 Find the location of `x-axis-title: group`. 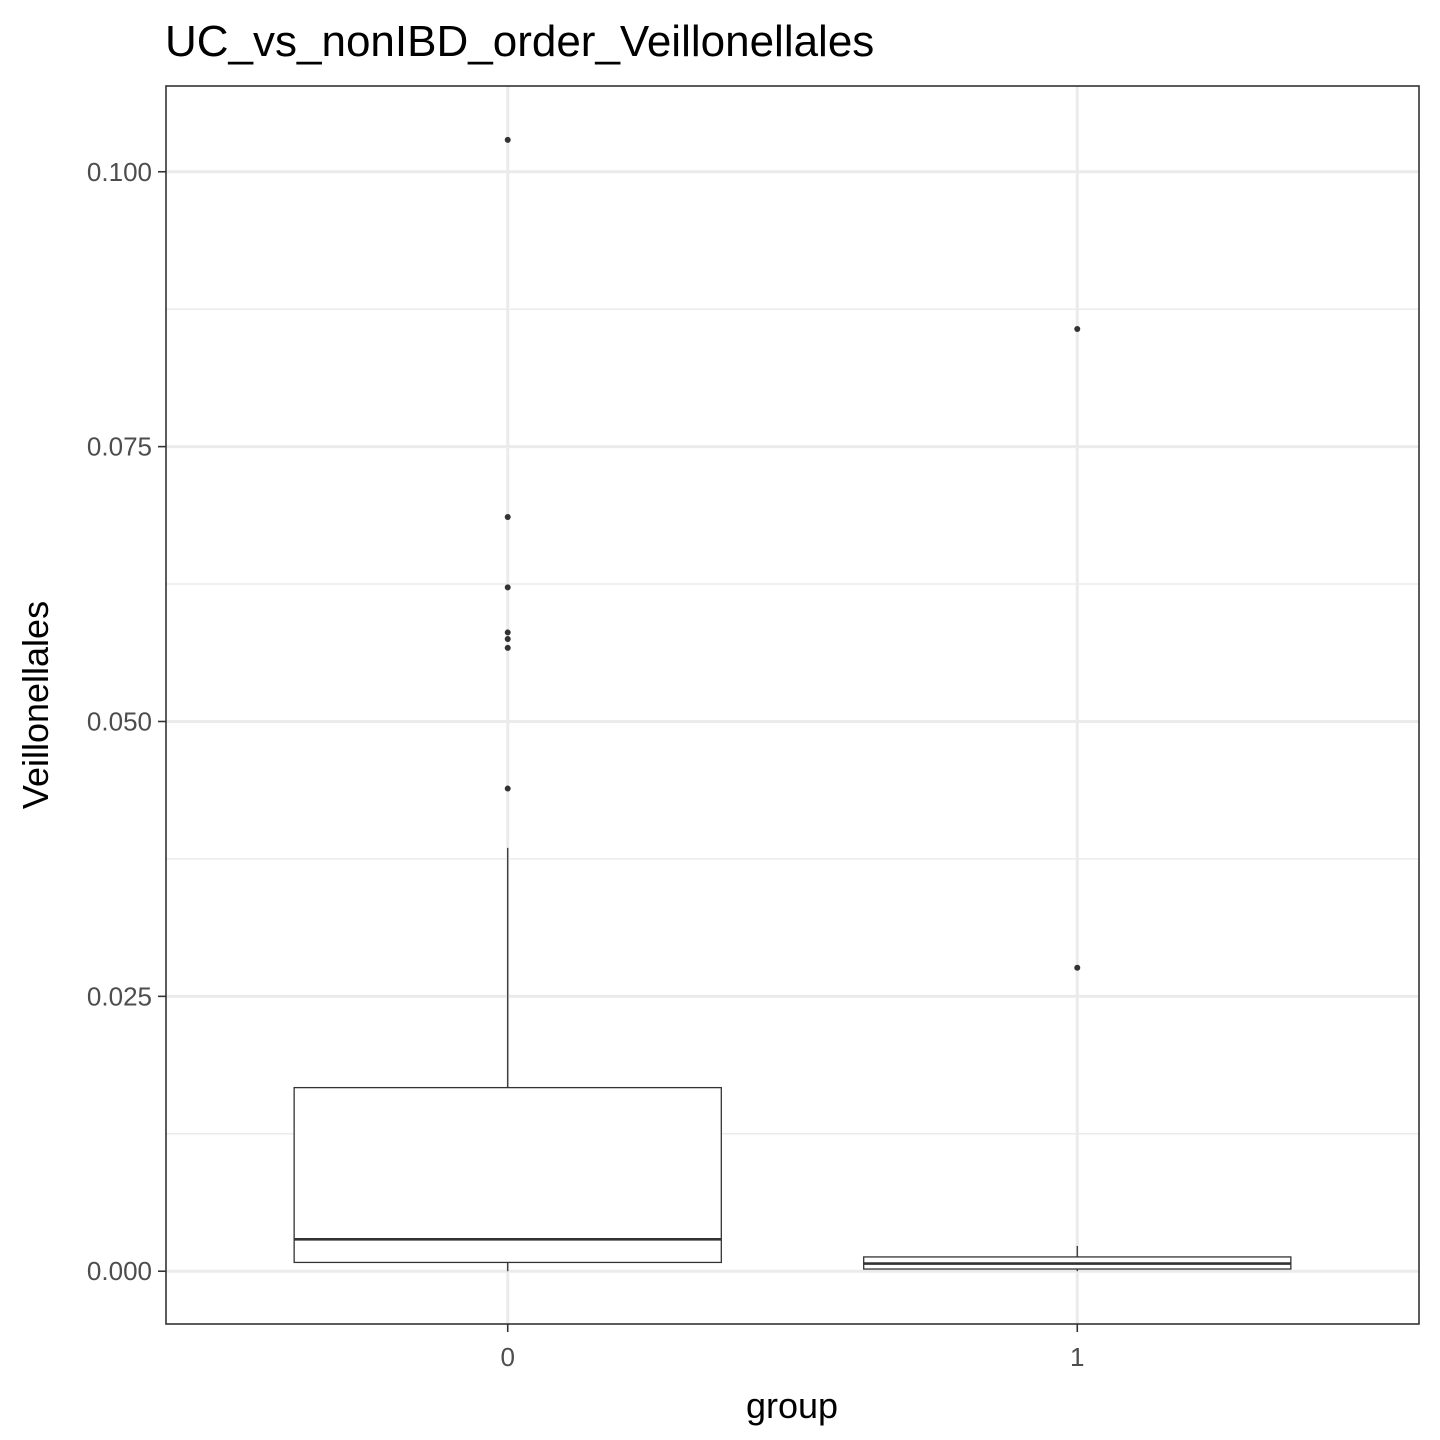

x-axis-title: group is located at coordinates (792, 1405).